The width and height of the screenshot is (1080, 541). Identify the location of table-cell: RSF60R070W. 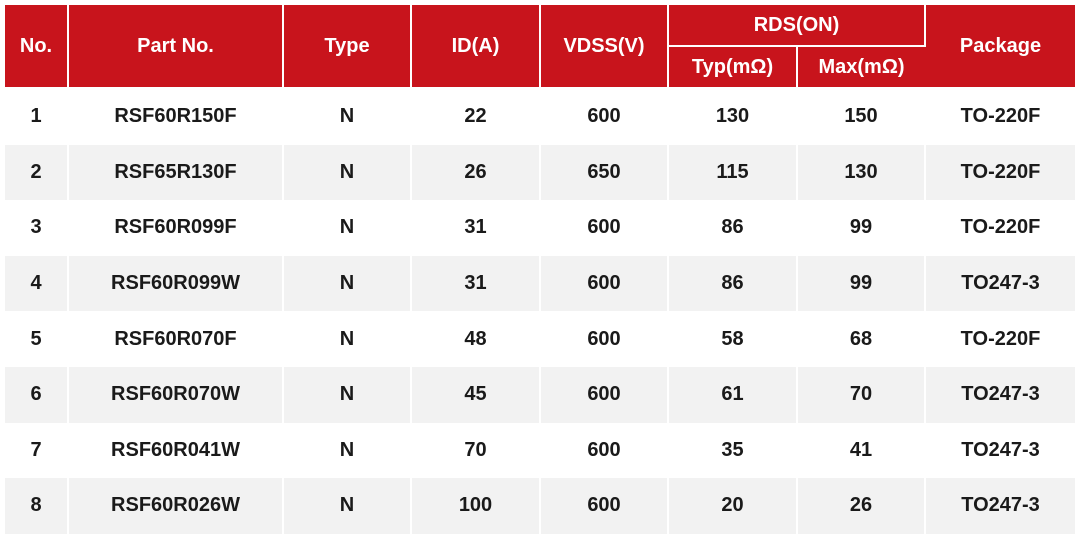
(176, 394).